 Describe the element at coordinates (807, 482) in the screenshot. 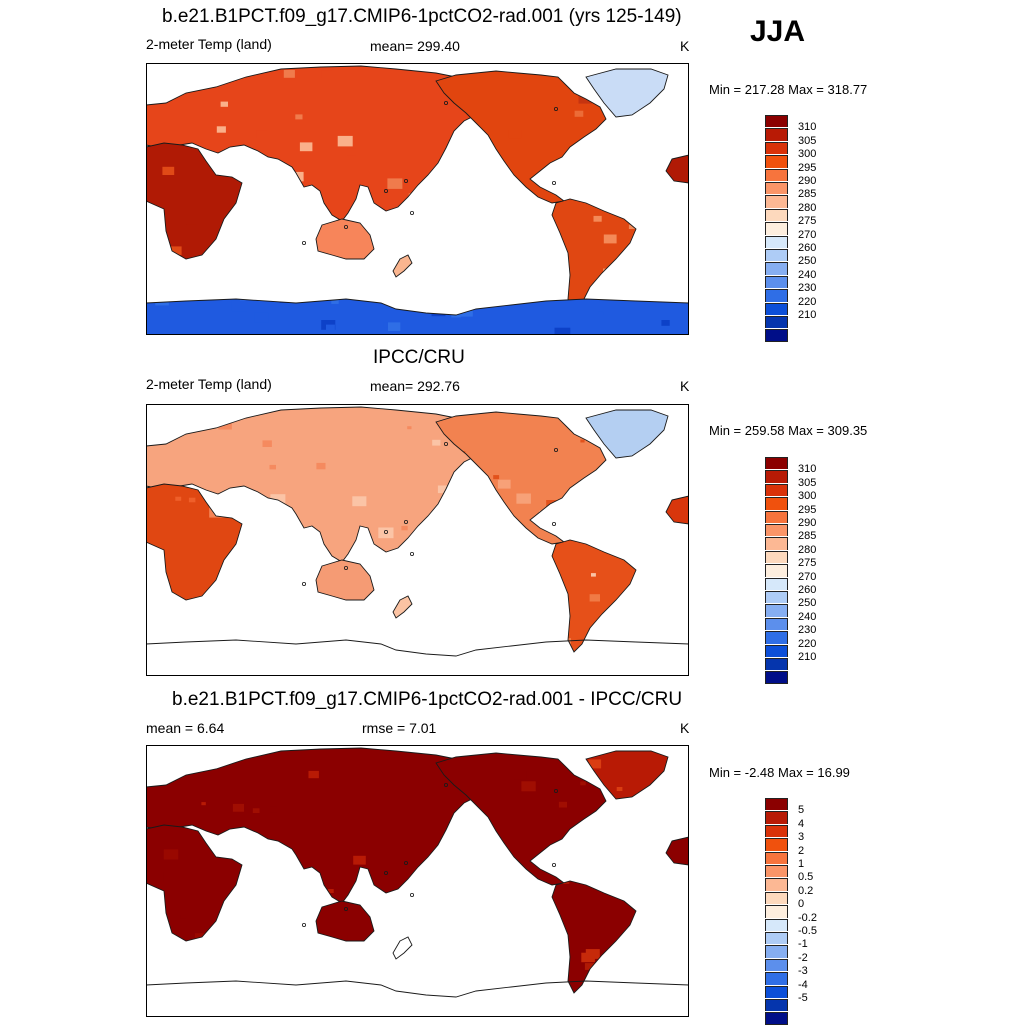

I see `colorbar-tick-label: 305` at that location.